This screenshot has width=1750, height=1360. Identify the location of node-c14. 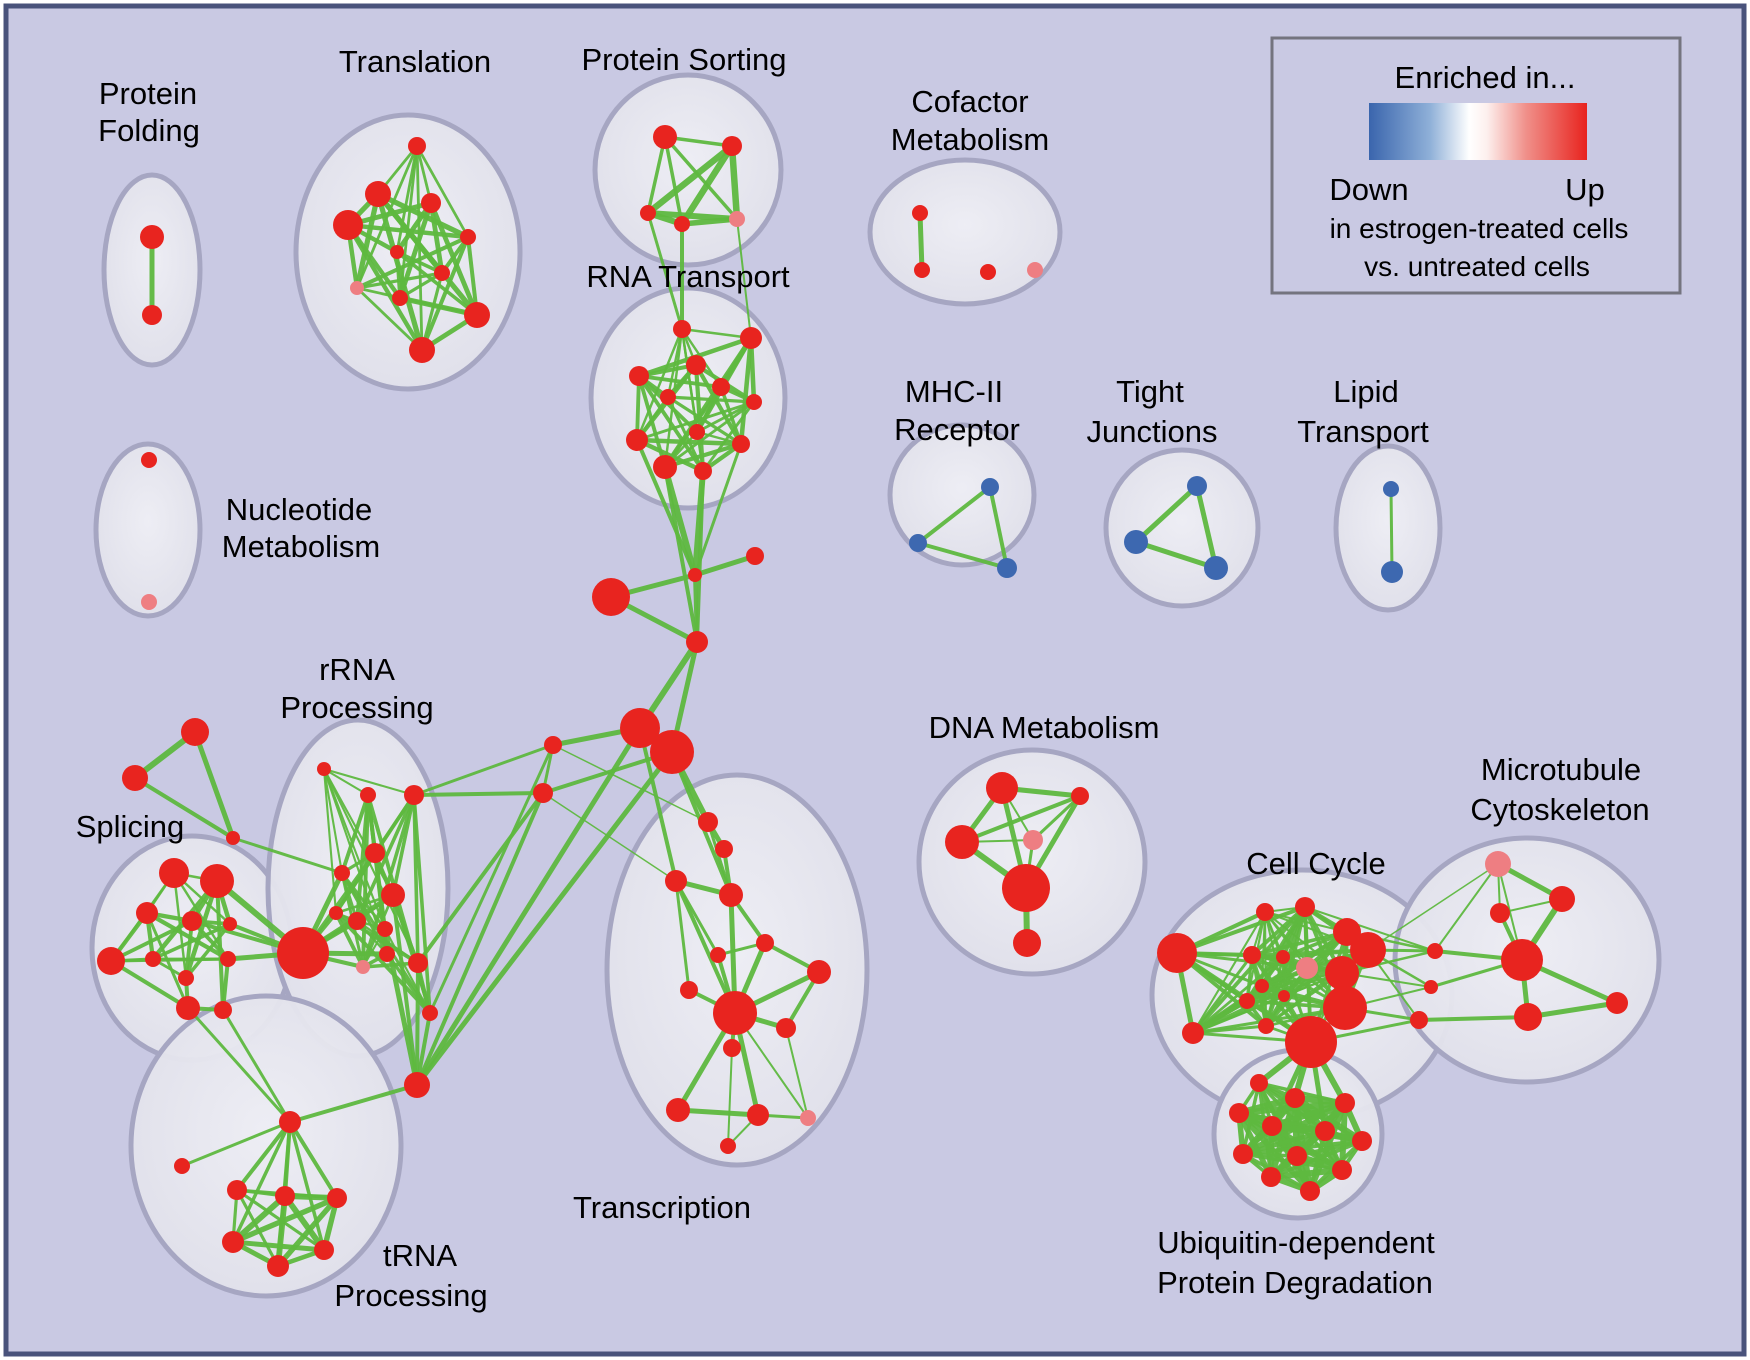
(1311, 1042).